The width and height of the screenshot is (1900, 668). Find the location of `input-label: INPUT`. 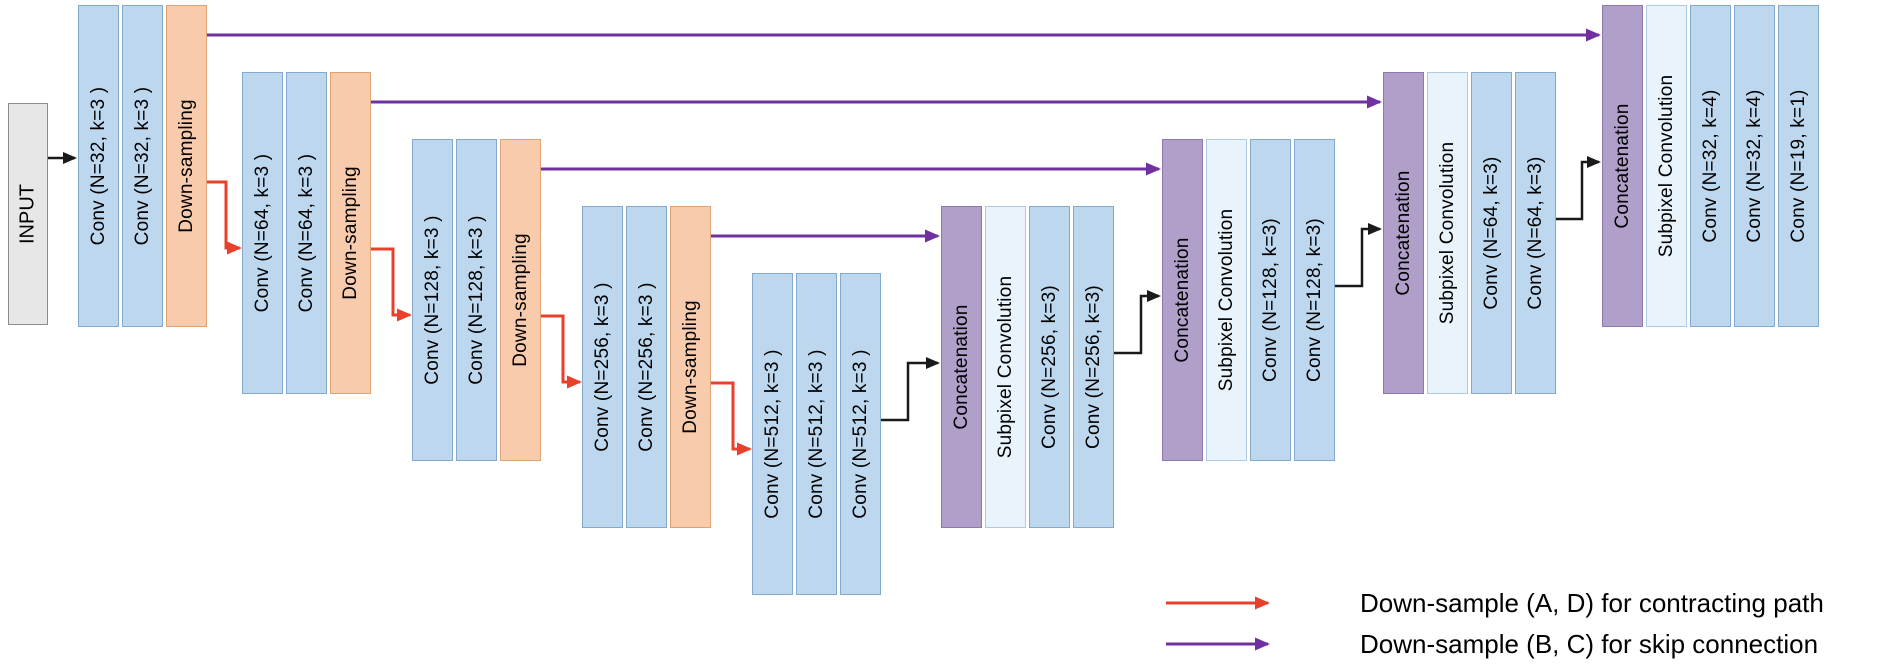

input-label: INPUT is located at coordinates (27, 214).